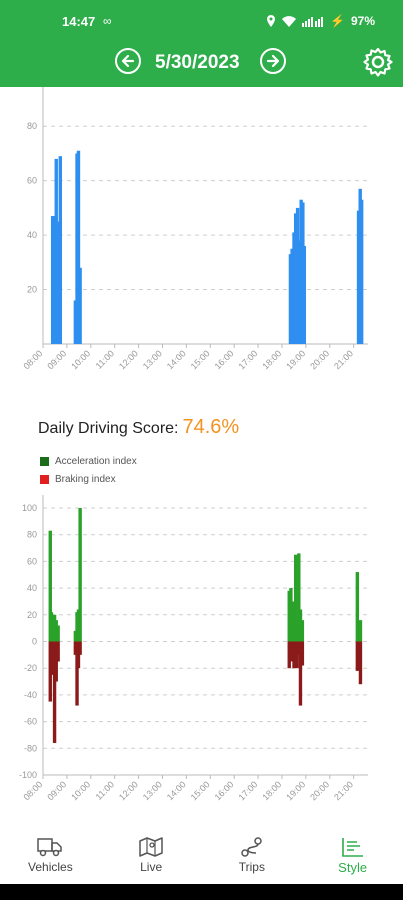 The height and width of the screenshot is (900, 403). I want to click on braking-swatch, so click(44, 479).